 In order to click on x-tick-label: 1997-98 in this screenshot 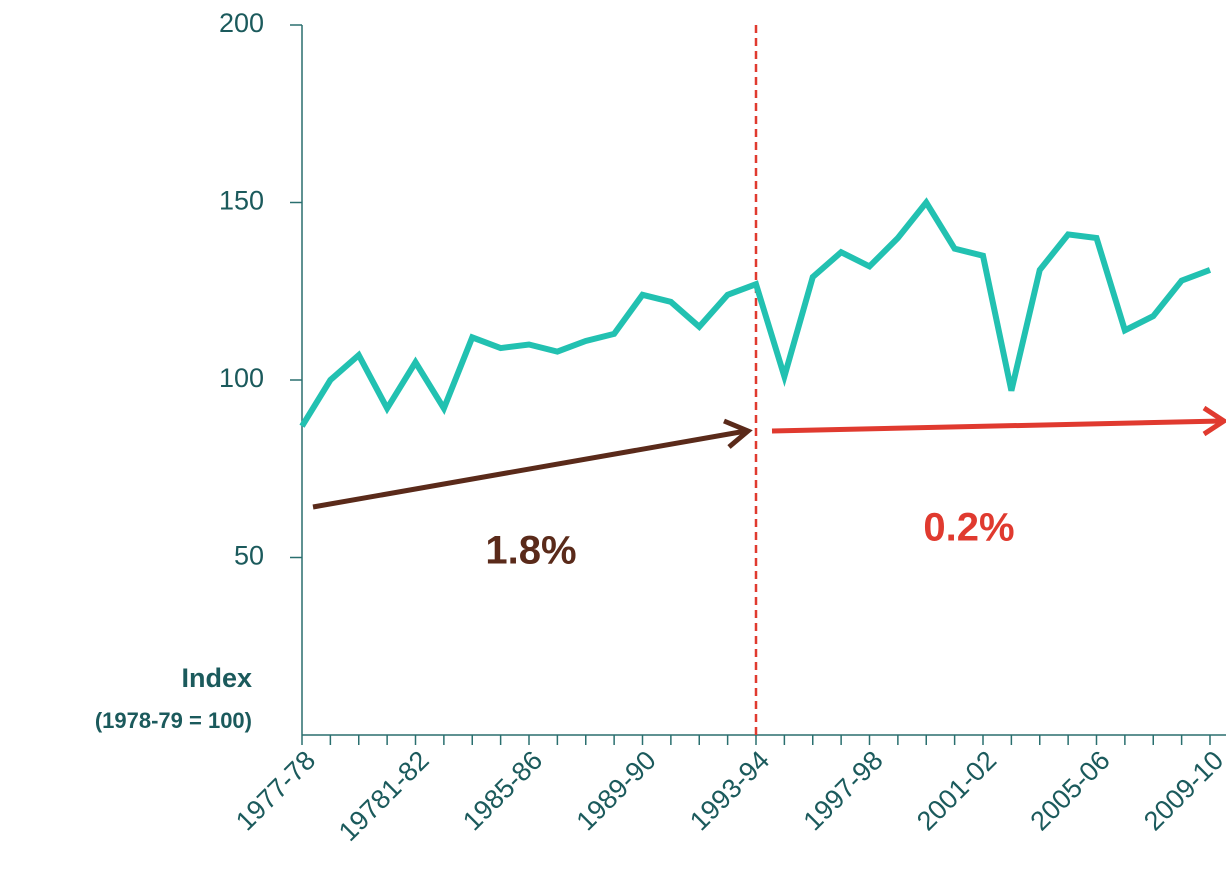, I will do `click(842, 790)`.